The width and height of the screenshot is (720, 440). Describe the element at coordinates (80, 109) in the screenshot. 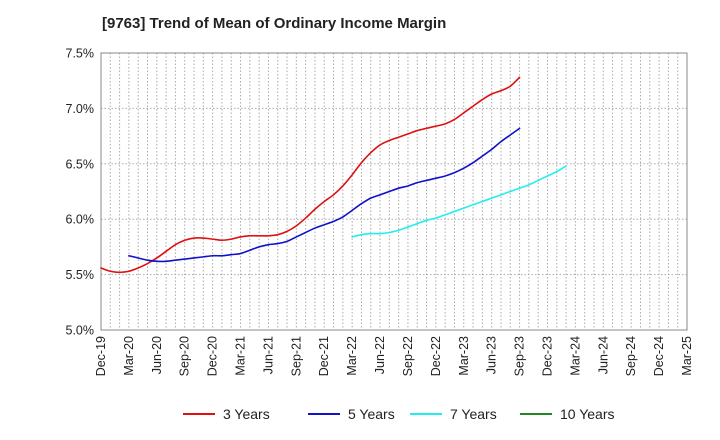

I see `y-tick-label: 7.0%` at that location.